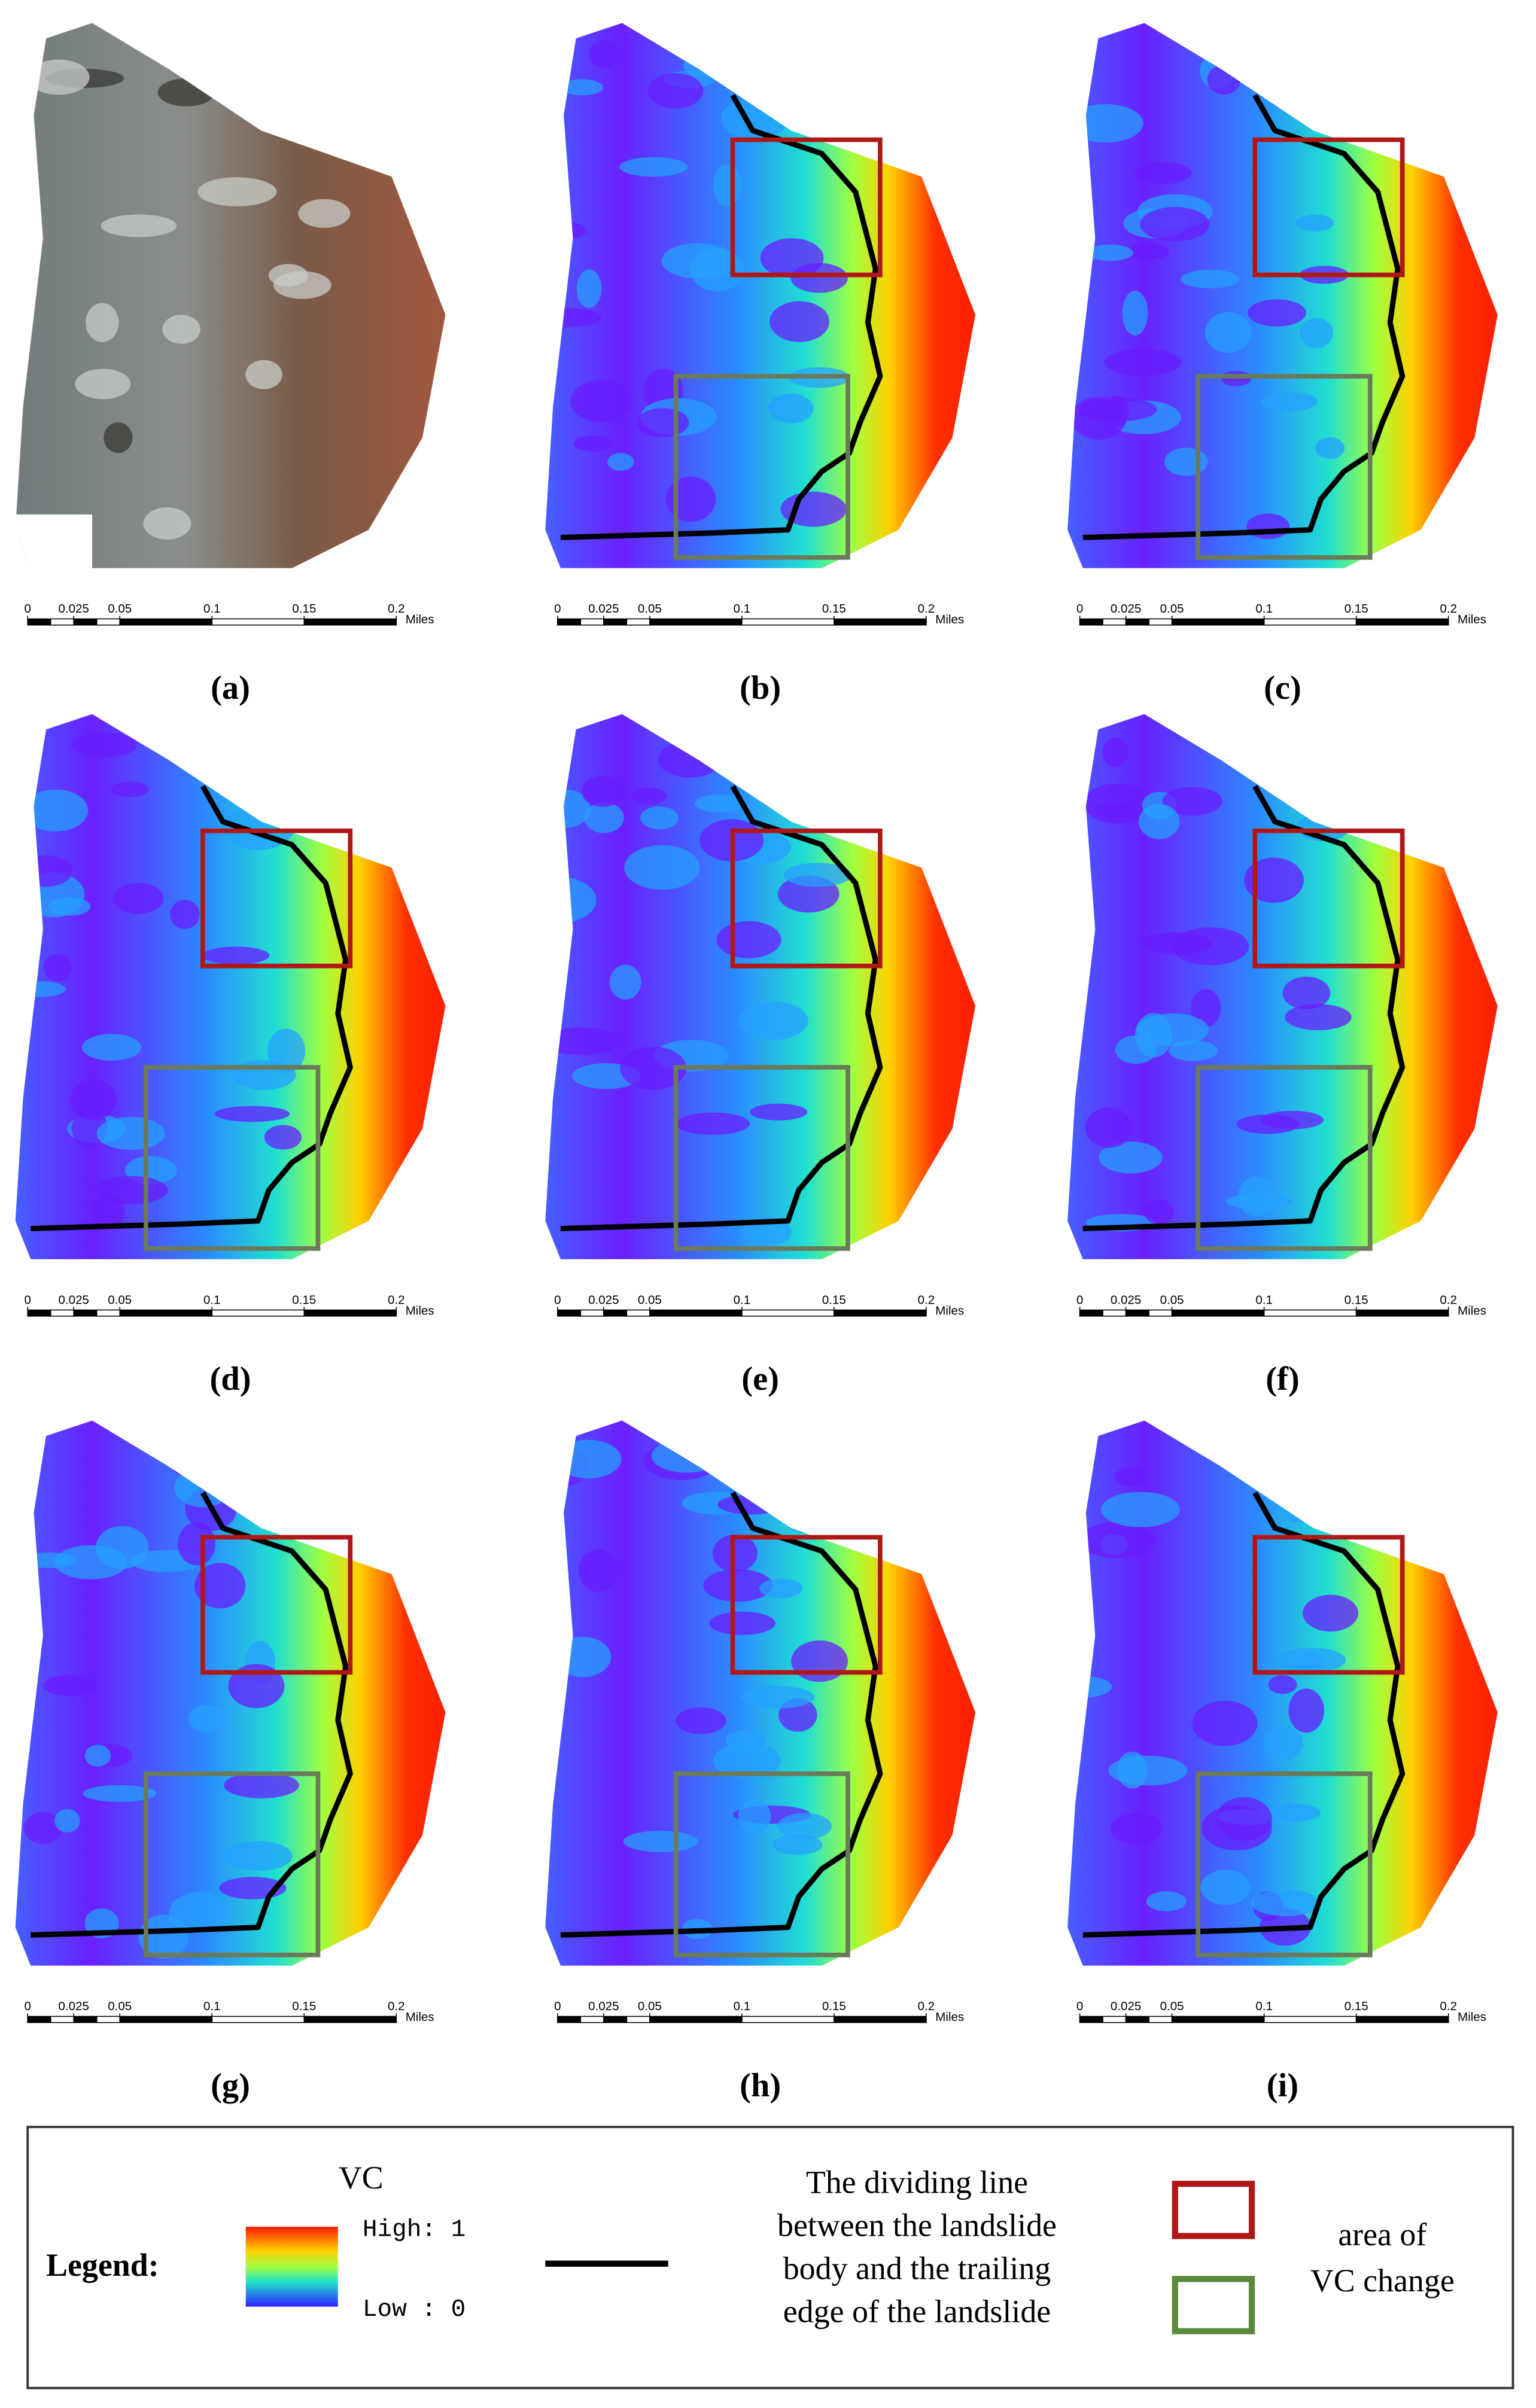 This screenshot has width=1536, height=2408. Describe the element at coordinates (230, 2085) in the screenshot. I see `panel-label: (g)` at that location.